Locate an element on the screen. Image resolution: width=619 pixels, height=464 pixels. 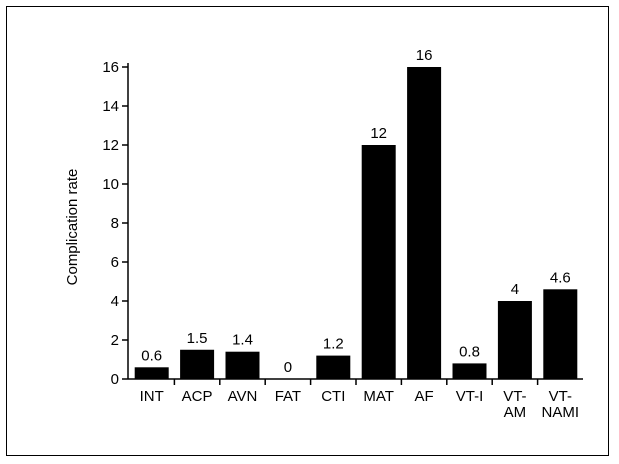
y-tick-label: 2 is located at coordinates (115, 340).